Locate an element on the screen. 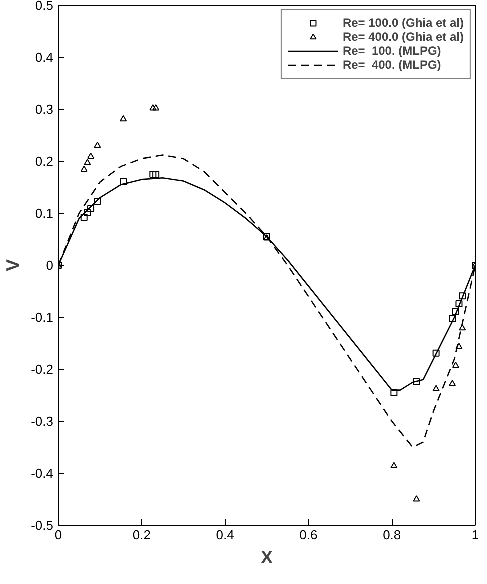  legend-label: Re= 400. (MLPG) is located at coordinates (392, 65).